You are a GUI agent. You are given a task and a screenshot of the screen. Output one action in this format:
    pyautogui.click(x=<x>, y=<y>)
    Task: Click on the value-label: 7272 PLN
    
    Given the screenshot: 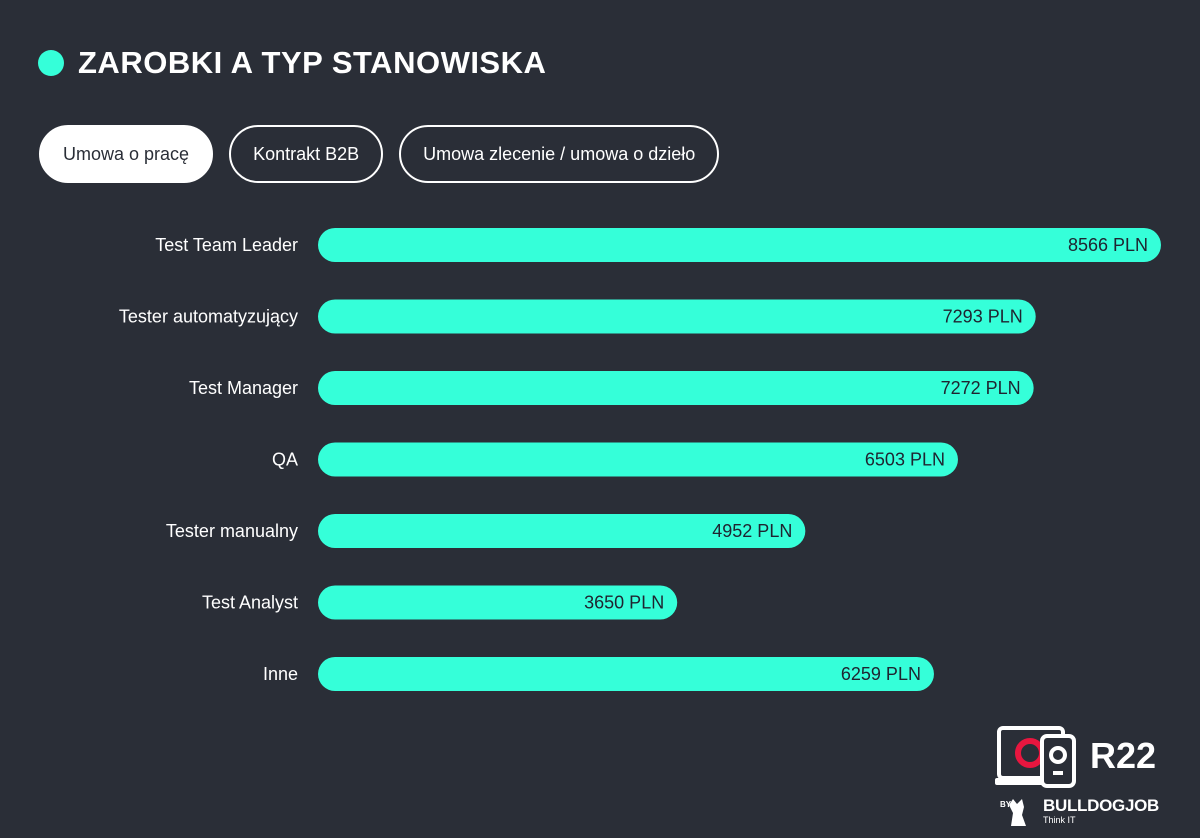 What is the action you would take?
    pyautogui.click(x=981, y=388)
    